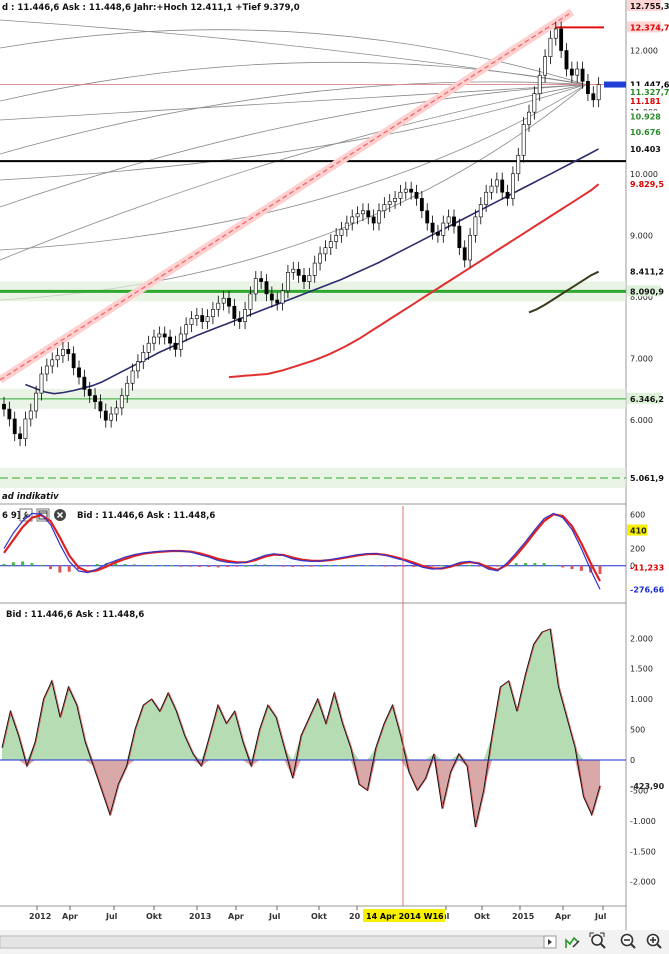 Image resolution: width=669 pixels, height=954 pixels. What do you see at coordinates (649, 92) in the screenshot?
I see `price-tag-l1: 11.327,7` at bounding box center [649, 92].